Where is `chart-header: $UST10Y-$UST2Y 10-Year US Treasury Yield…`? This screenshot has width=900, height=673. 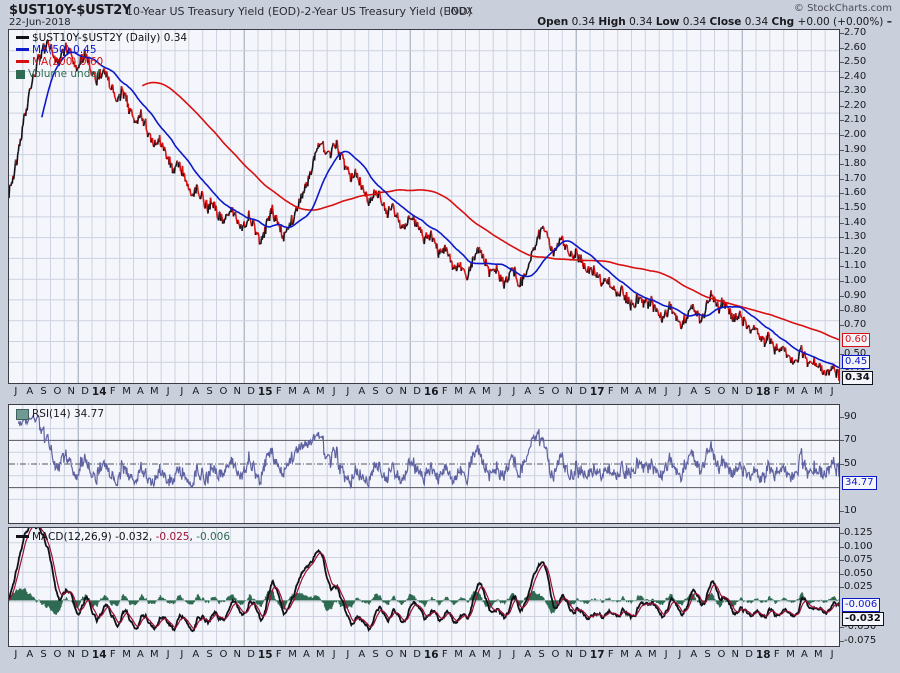
chart-header: $UST10Y-$UST2Y 10-Year US Treasury Yield… is located at coordinates (450, 14).